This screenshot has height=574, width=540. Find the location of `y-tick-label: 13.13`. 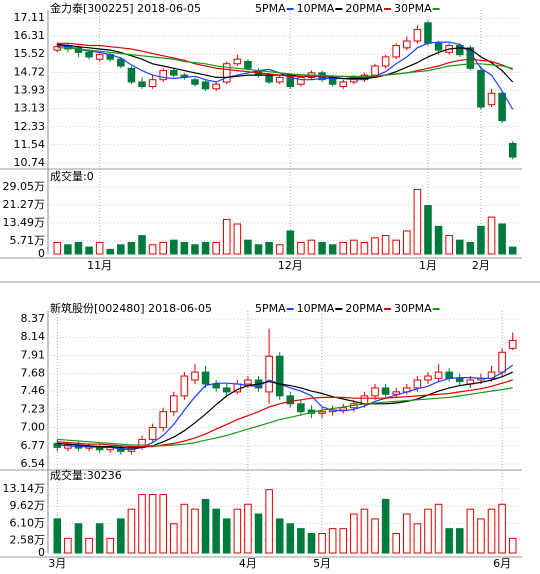

y-tick-label: 13.13 is located at coordinates (30, 108).